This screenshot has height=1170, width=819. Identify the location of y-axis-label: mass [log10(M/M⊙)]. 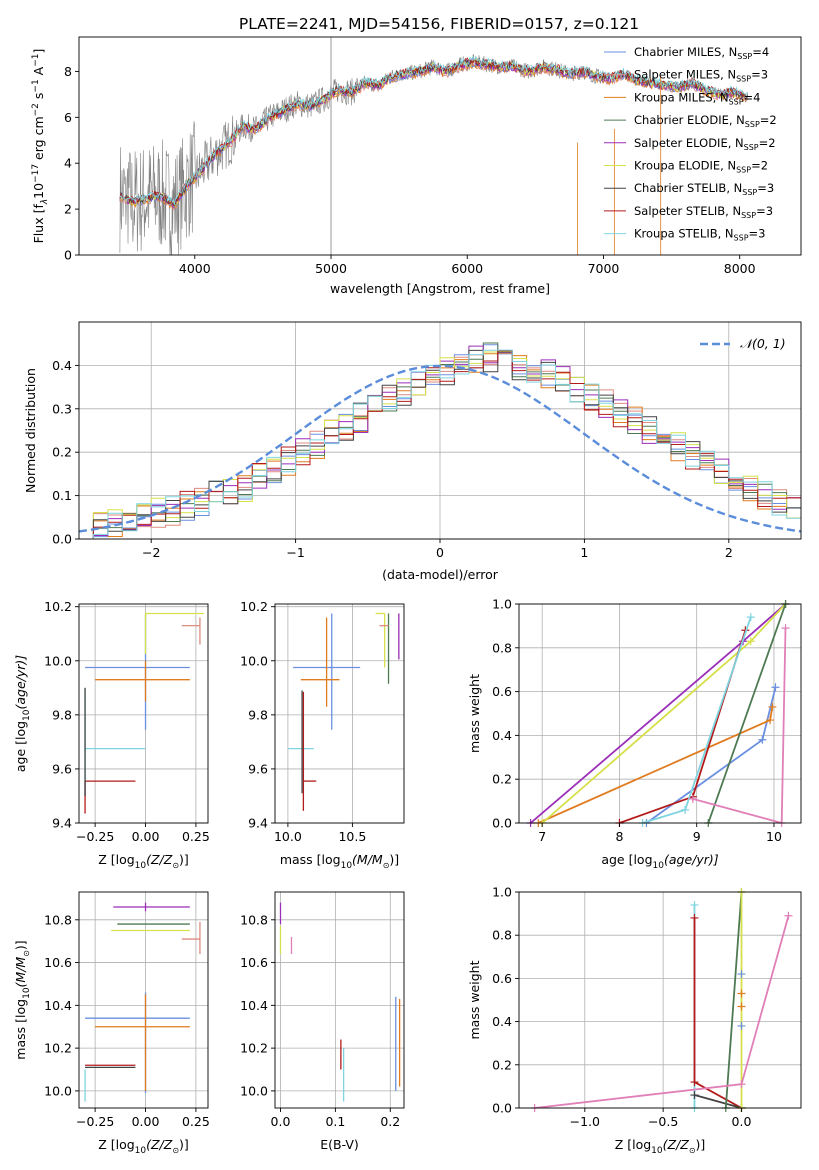
(22, 999).